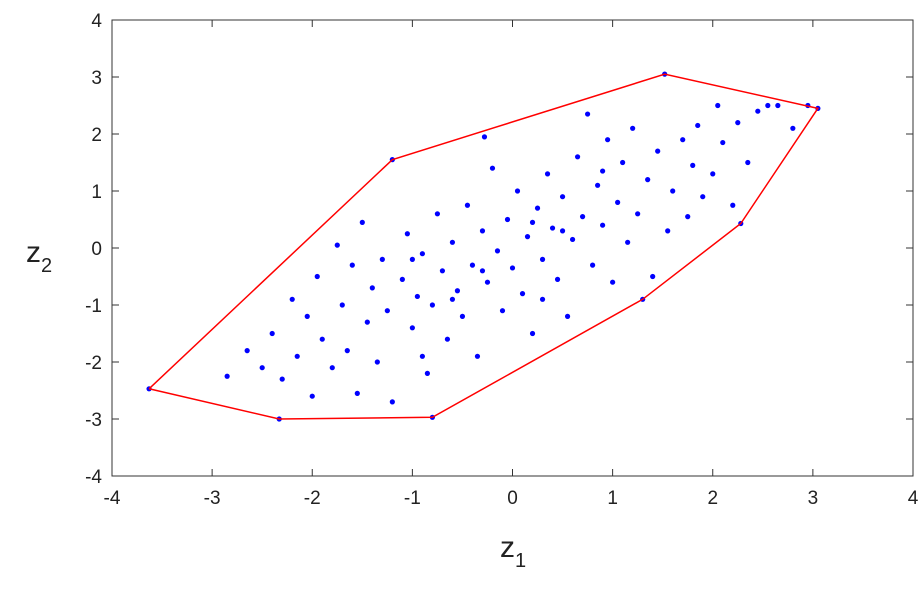 The height and width of the screenshot is (590, 920). What do you see at coordinates (96, 192) in the screenshot?
I see `y-tick-label: 1` at bounding box center [96, 192].